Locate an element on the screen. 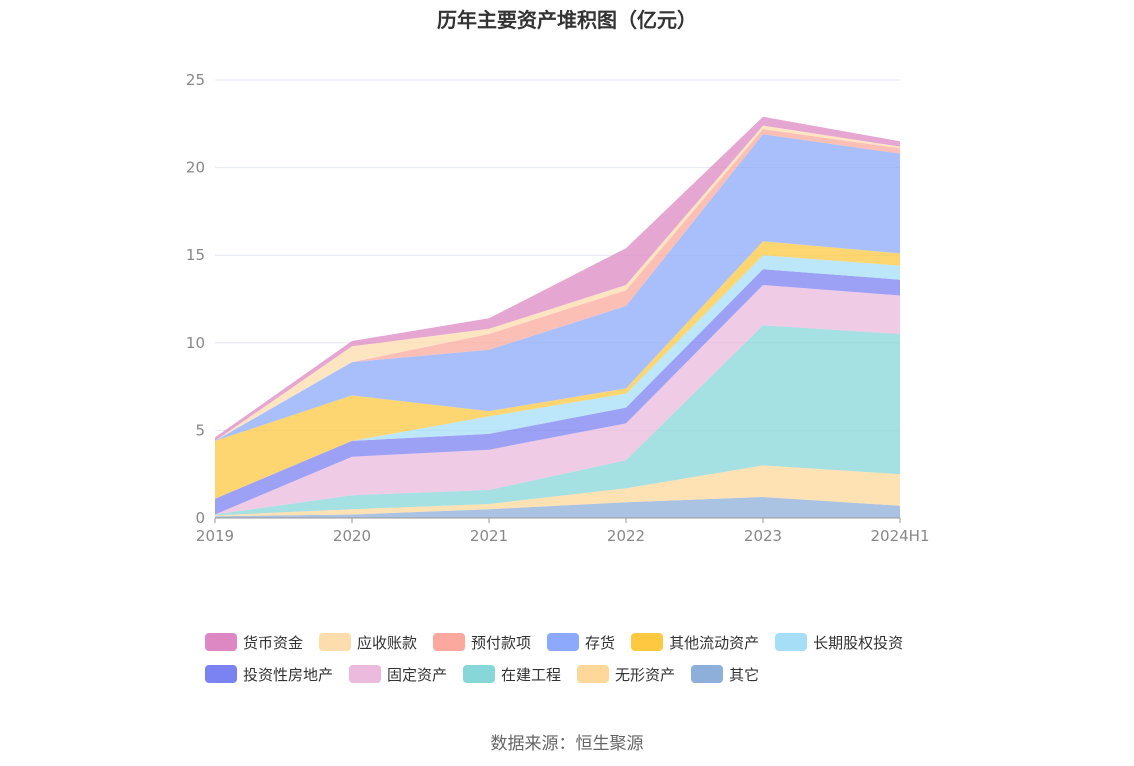 Image resolution: width=1134 pixels, height=766 pixels. legend-item-预付款项: 预付款项 is located at coordinates (482, 642).